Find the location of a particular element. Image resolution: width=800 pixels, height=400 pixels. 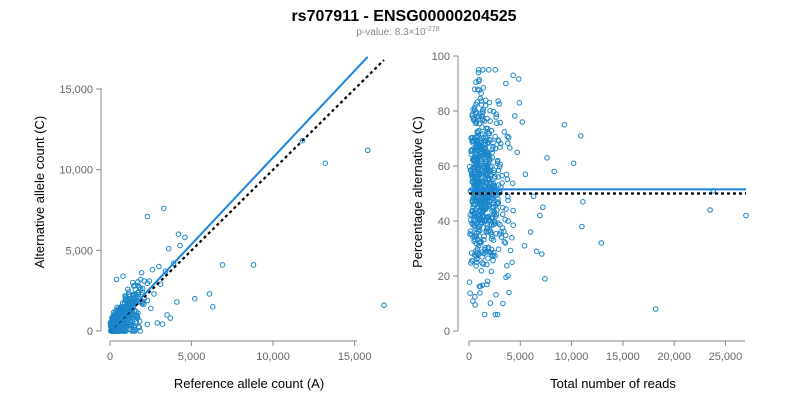

right-y-axis-label: Percentage alternative (C) is located at coordinates (417, 192).